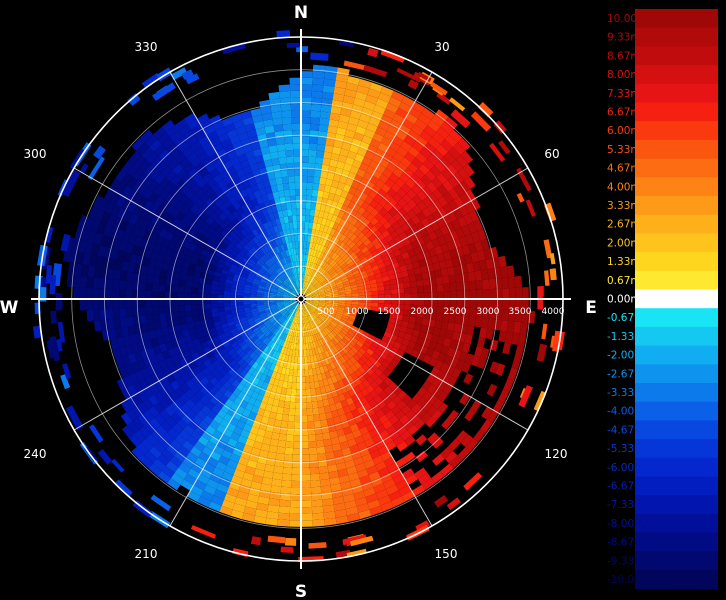 Image resolution: width=726 pixels, height=600 pixels. What do you see at coordinates (9, 308) in the screenshot?
I see `west-label: W` at bounding box center [9, 308].